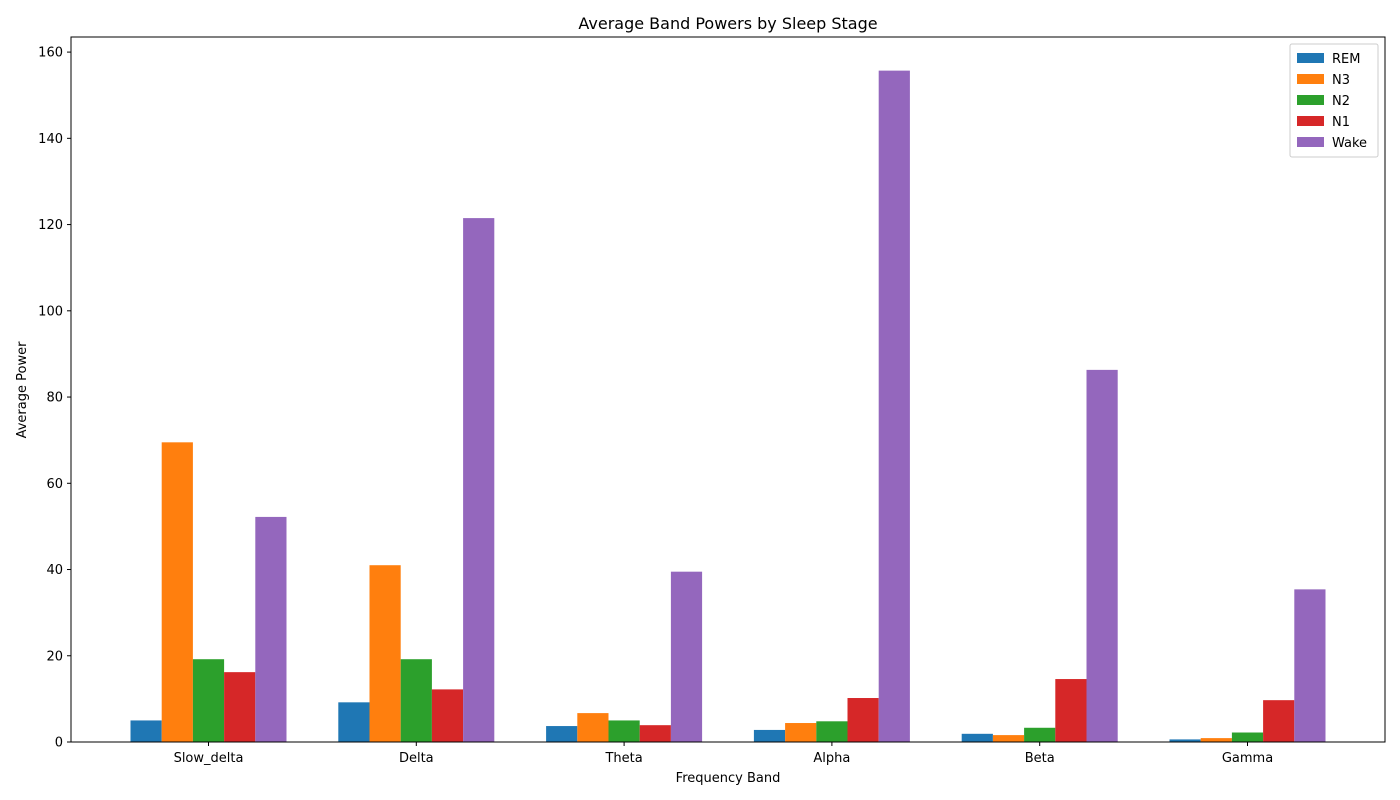  I want to click on bar-rem-beta, so click(977, 737).